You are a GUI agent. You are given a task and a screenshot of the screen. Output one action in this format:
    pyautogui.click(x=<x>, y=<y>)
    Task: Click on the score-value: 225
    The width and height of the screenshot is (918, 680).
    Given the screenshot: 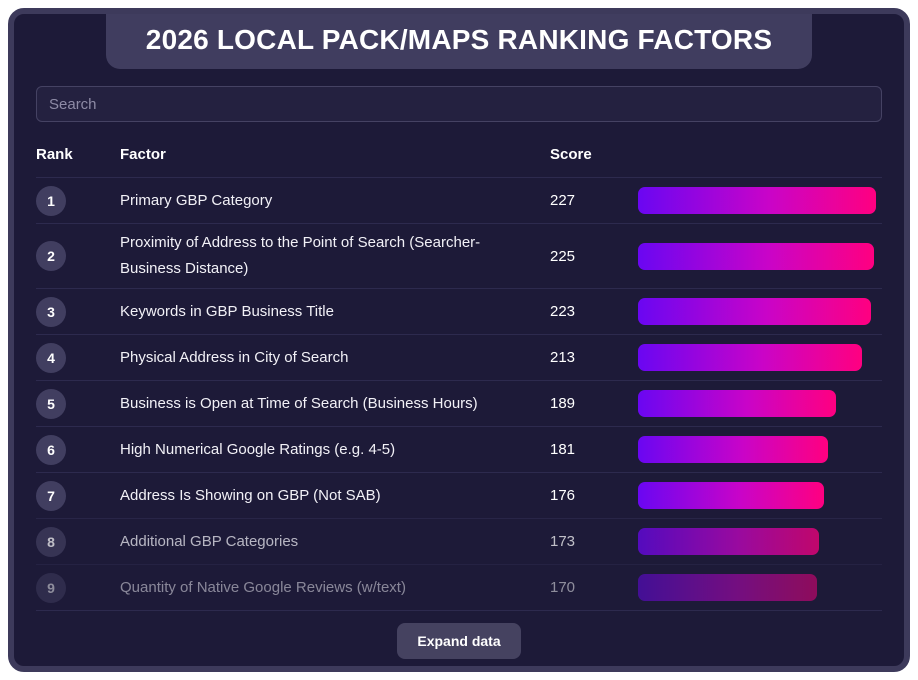 What is the action you would take?
    pyautogui.click(x=563, y=256)
    